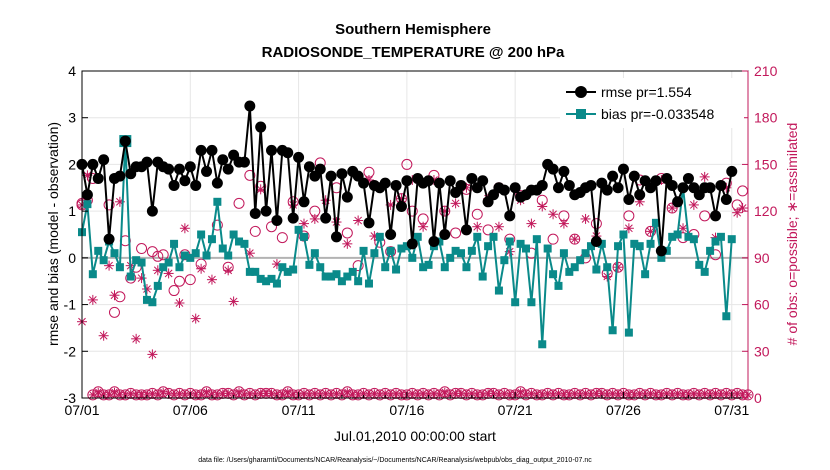  I want to click on y-tick-label: 3, so click(72, 118).